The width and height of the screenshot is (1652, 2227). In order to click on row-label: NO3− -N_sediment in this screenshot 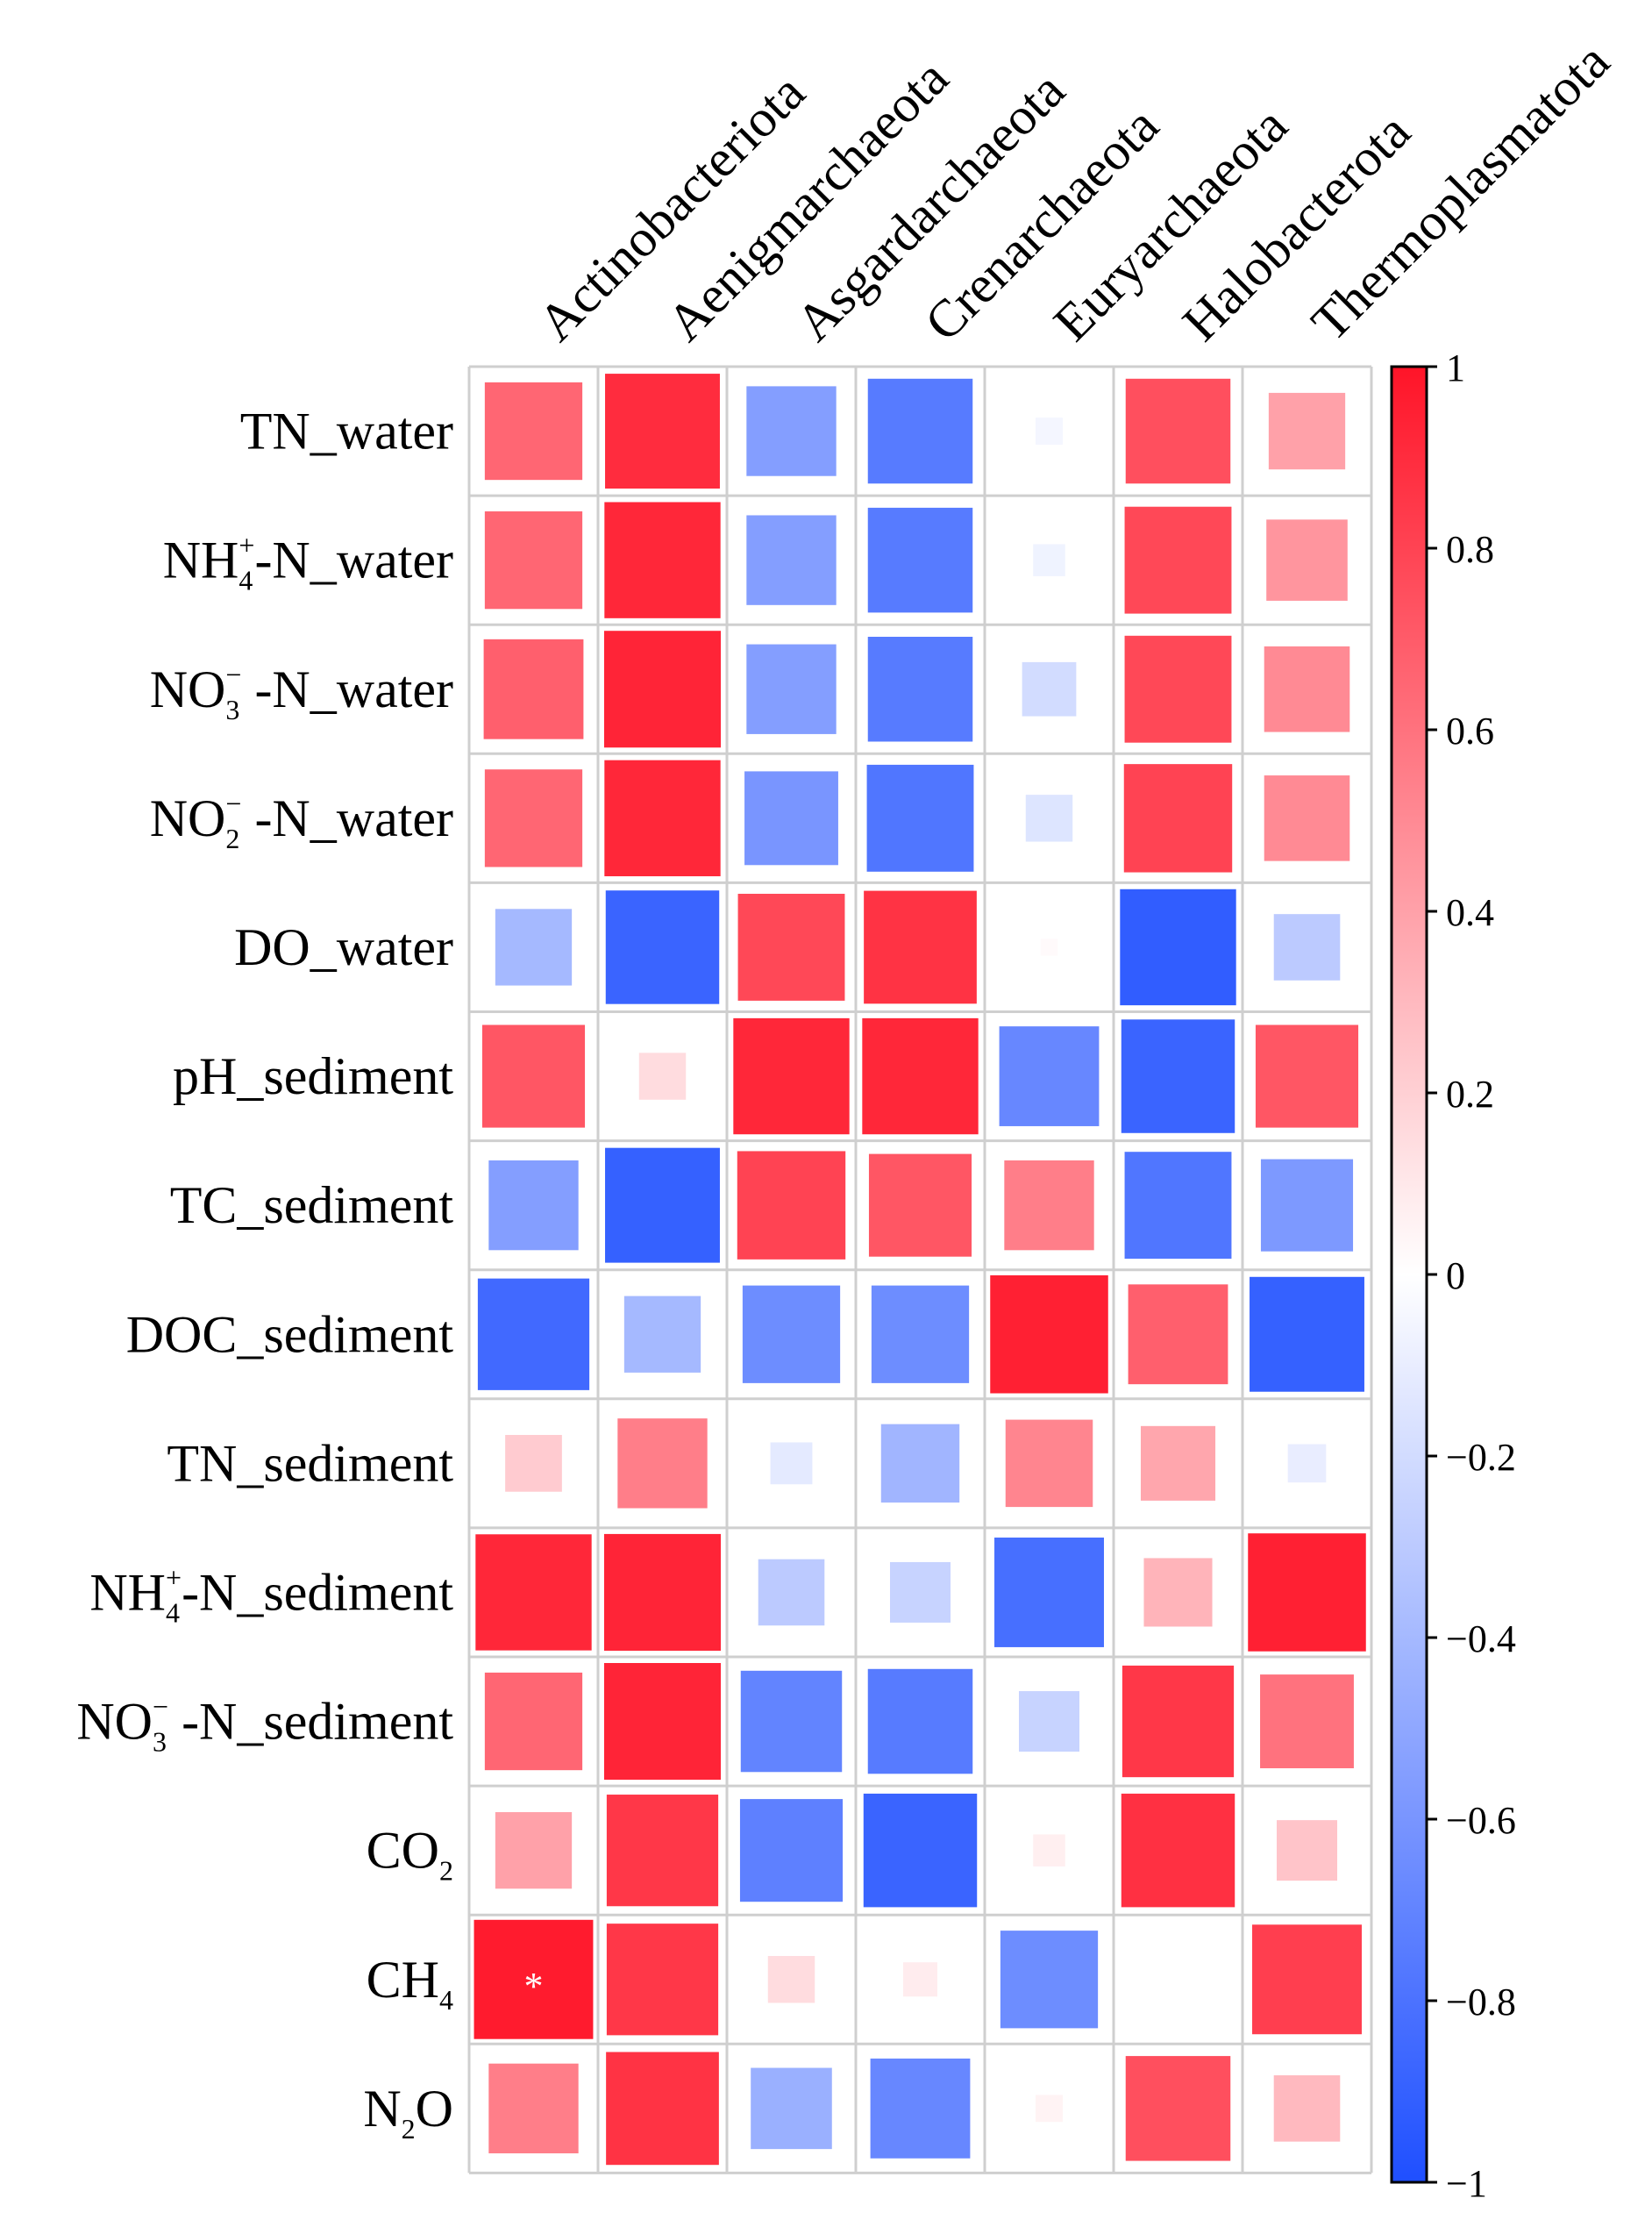, I will do `click(264, 1725)`.